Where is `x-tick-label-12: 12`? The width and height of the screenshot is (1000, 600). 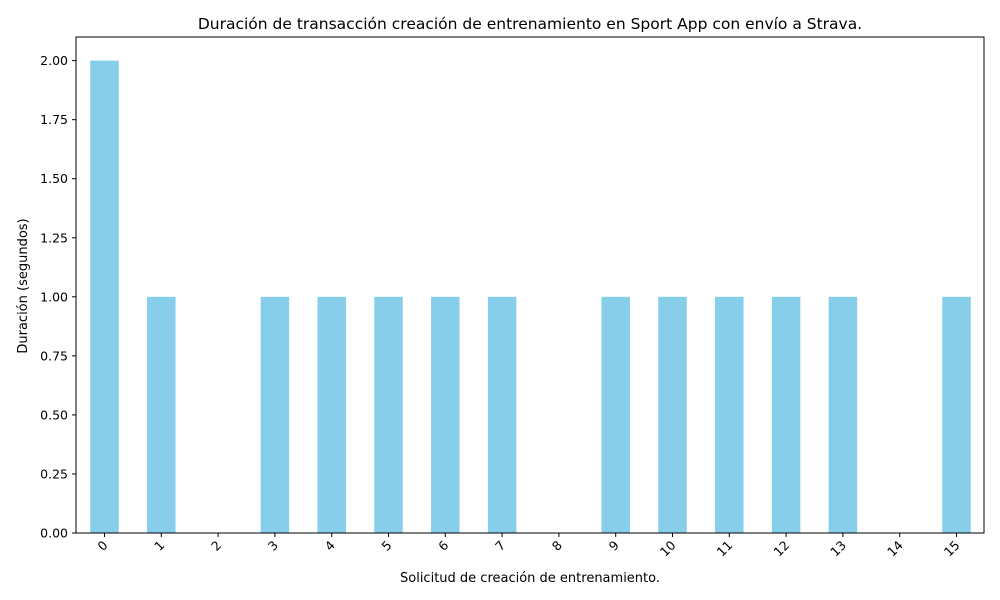 x-tick-label-12: 12 is located at coordinates (781, 549).